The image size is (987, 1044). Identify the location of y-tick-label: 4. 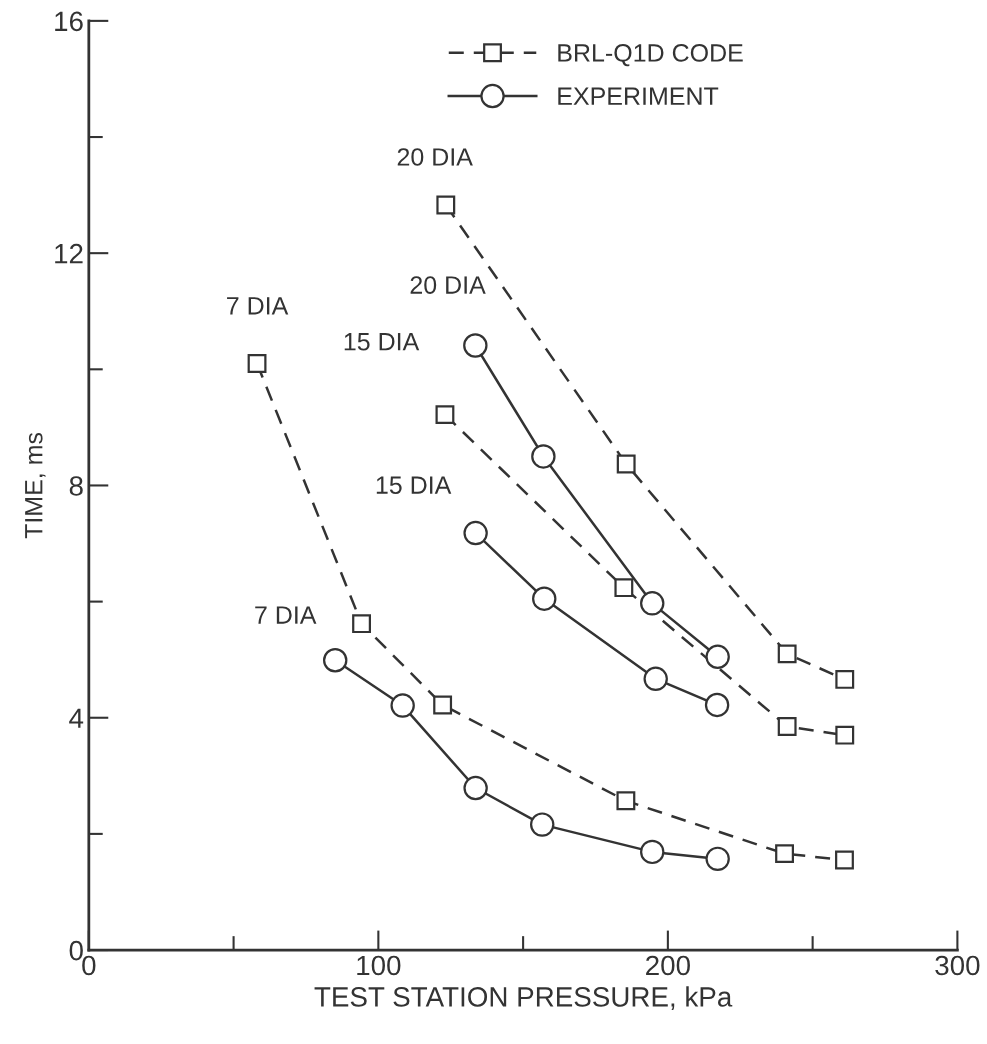
(76, 718).